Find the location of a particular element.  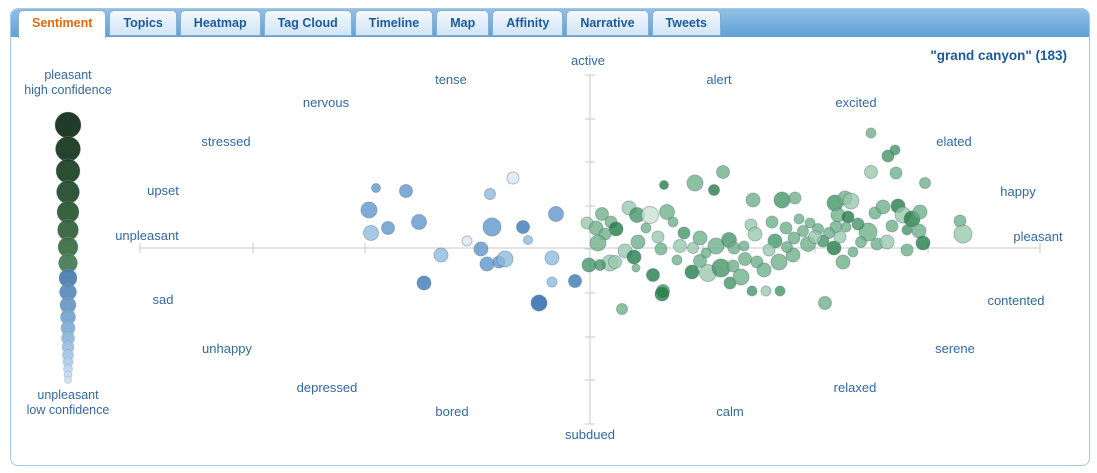

tab-tag-cloud: Tag Cloud is located at coordinates (307, 23).